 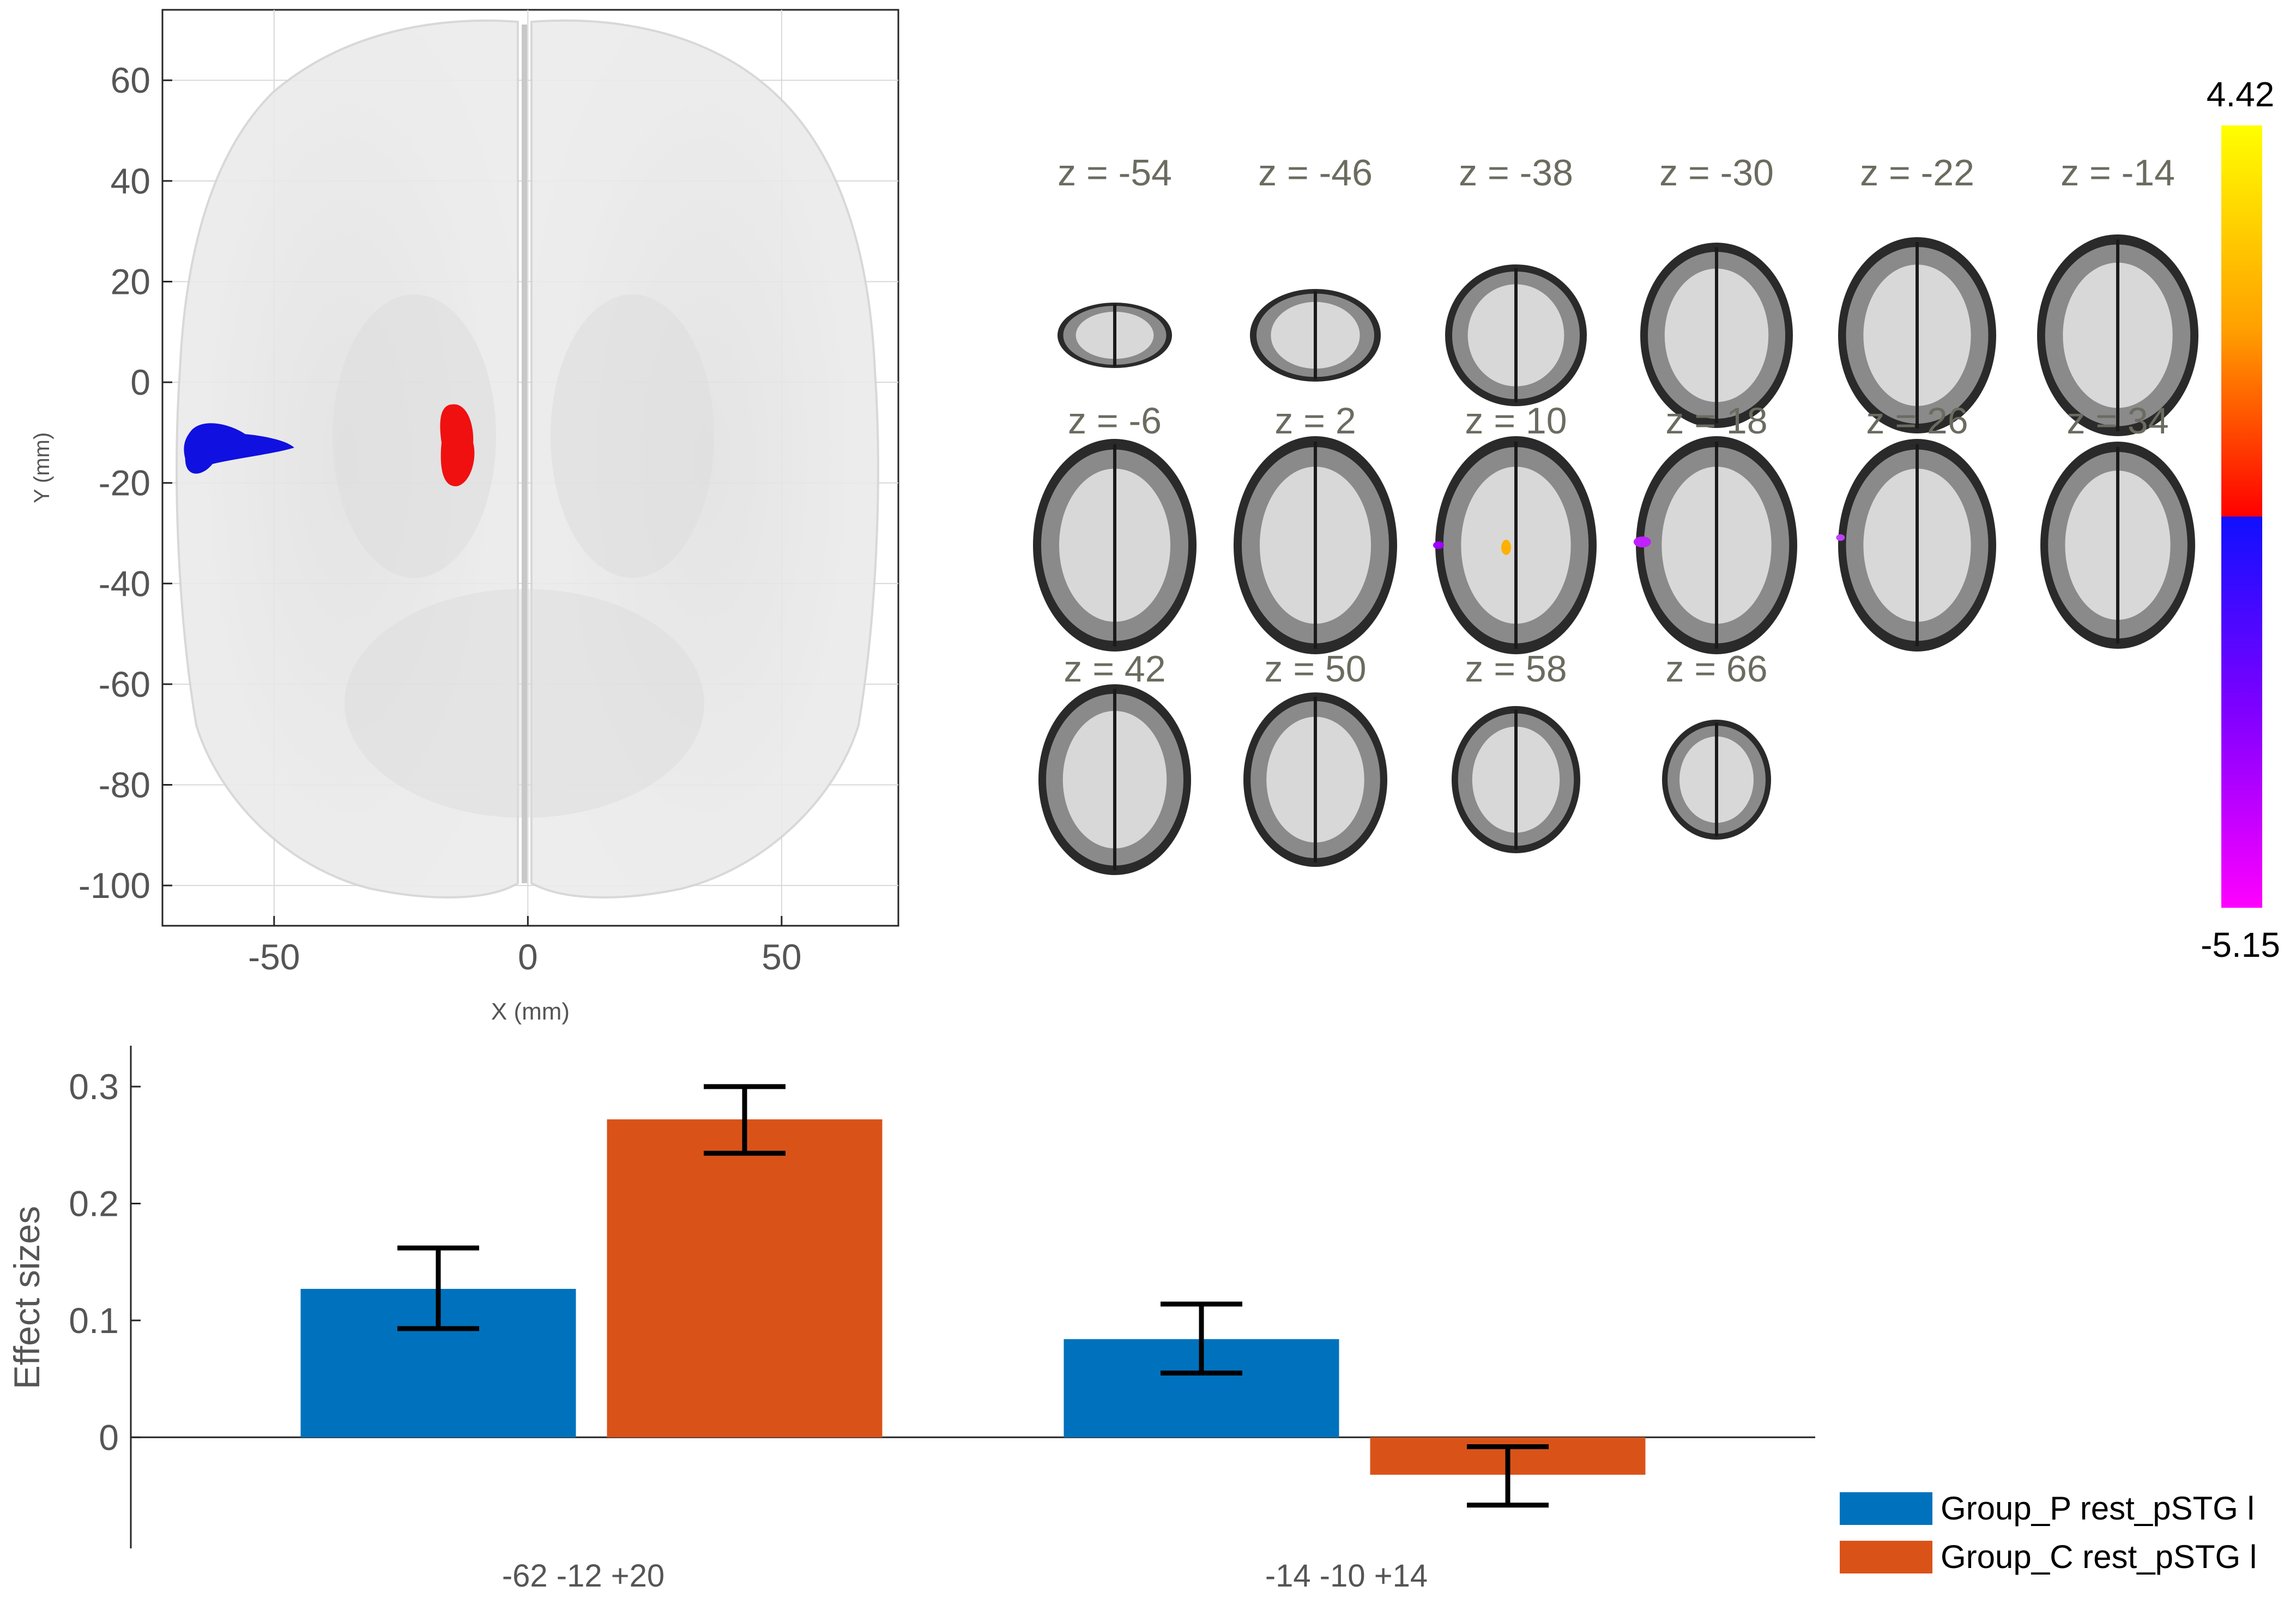 I want to click on slice-label: z = -38, so click(x=1516, y=173).